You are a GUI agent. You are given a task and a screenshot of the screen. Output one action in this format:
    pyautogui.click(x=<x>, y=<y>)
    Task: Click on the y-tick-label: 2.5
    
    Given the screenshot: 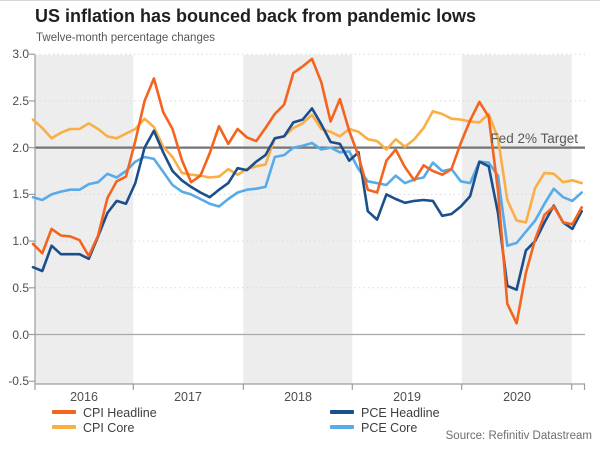 What is the action you would take?
    pyautogui.click(x=20, y=100)
    